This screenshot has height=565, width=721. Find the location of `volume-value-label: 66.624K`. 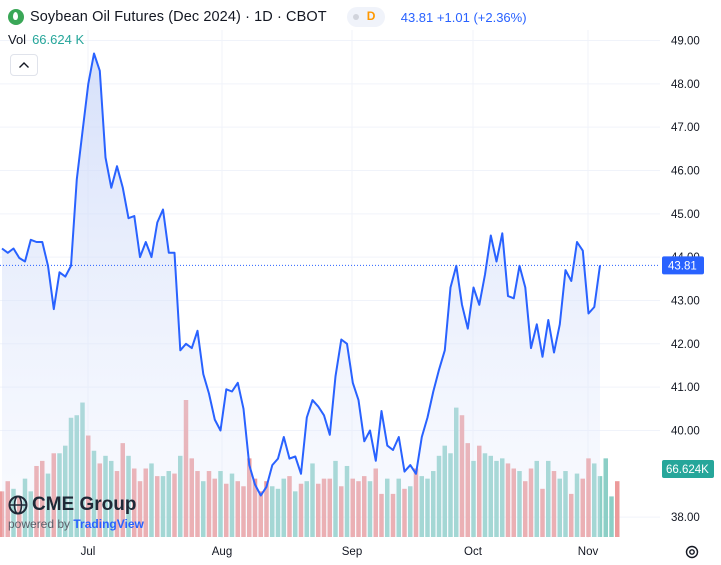

volume-value-label: 66.624K is located at coordinates (687, 470).